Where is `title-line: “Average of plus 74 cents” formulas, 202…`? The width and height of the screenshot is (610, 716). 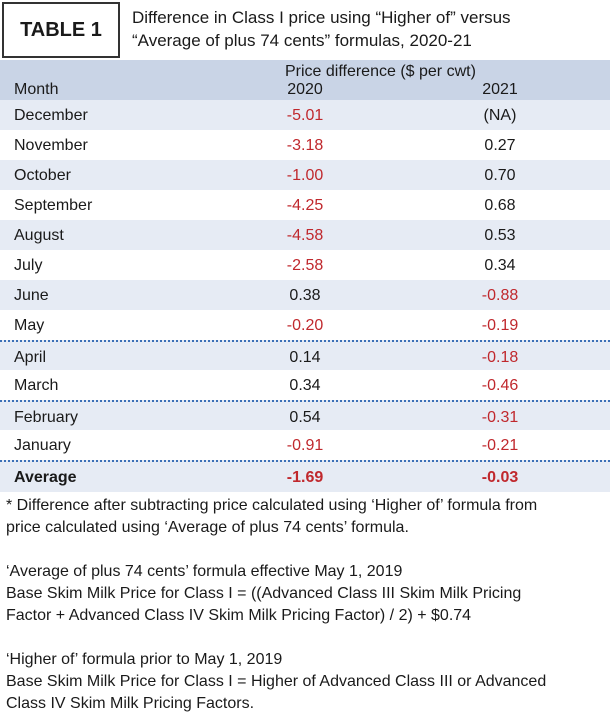 title-line: “Average of plus 74 cents” formulas, 202… is located at coordinates (302, 40).